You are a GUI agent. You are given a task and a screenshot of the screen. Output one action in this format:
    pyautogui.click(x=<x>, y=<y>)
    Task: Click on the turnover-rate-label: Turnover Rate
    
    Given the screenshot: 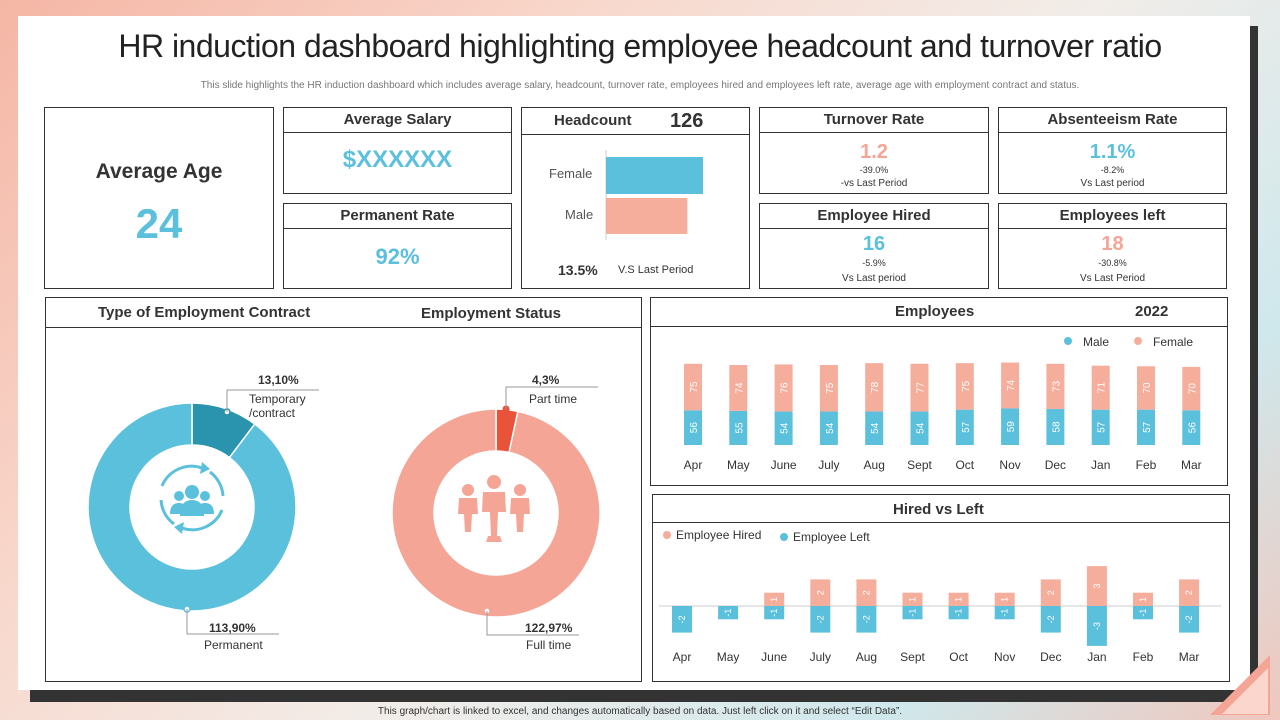 What is the action you would take?
    pyautogui.click(x=874, y=120)
    